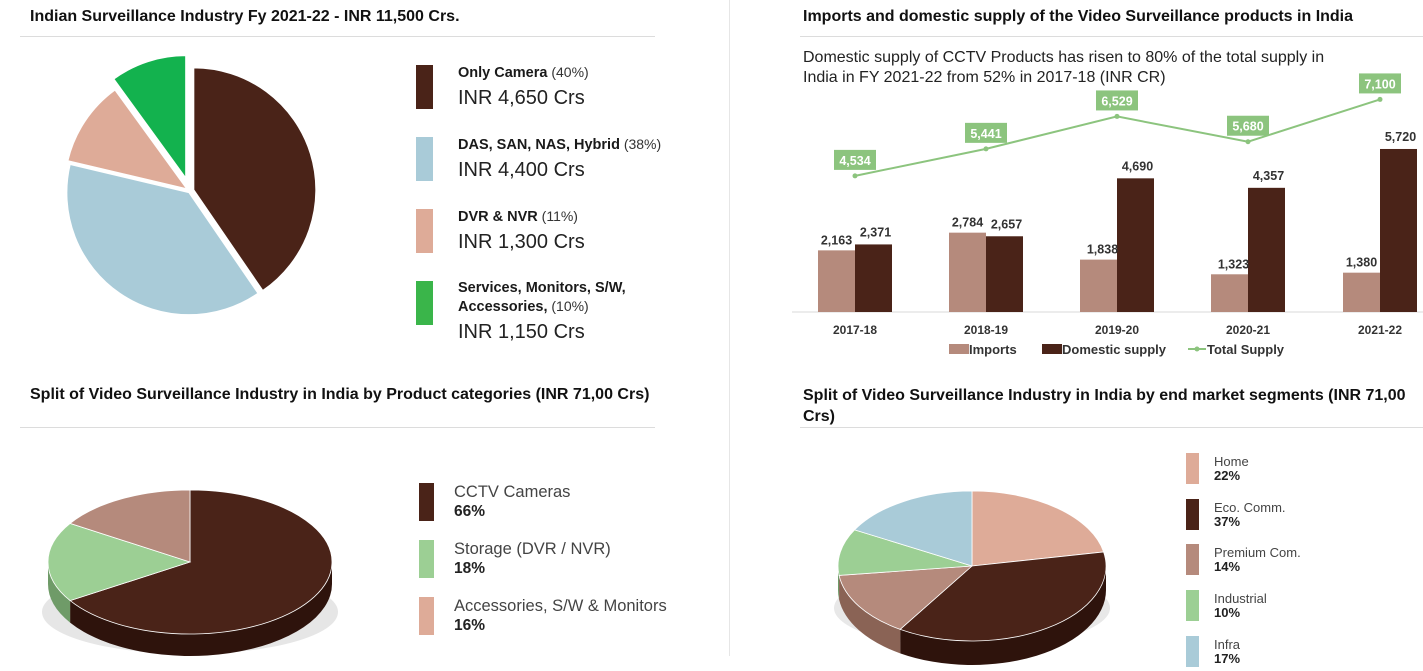 The width and height of the screenshot is (1423, 671). What do you see at coordinates (1231, 461) in the screenshot?
I see `legend-label: Home` at bounding box center [1231, 461].